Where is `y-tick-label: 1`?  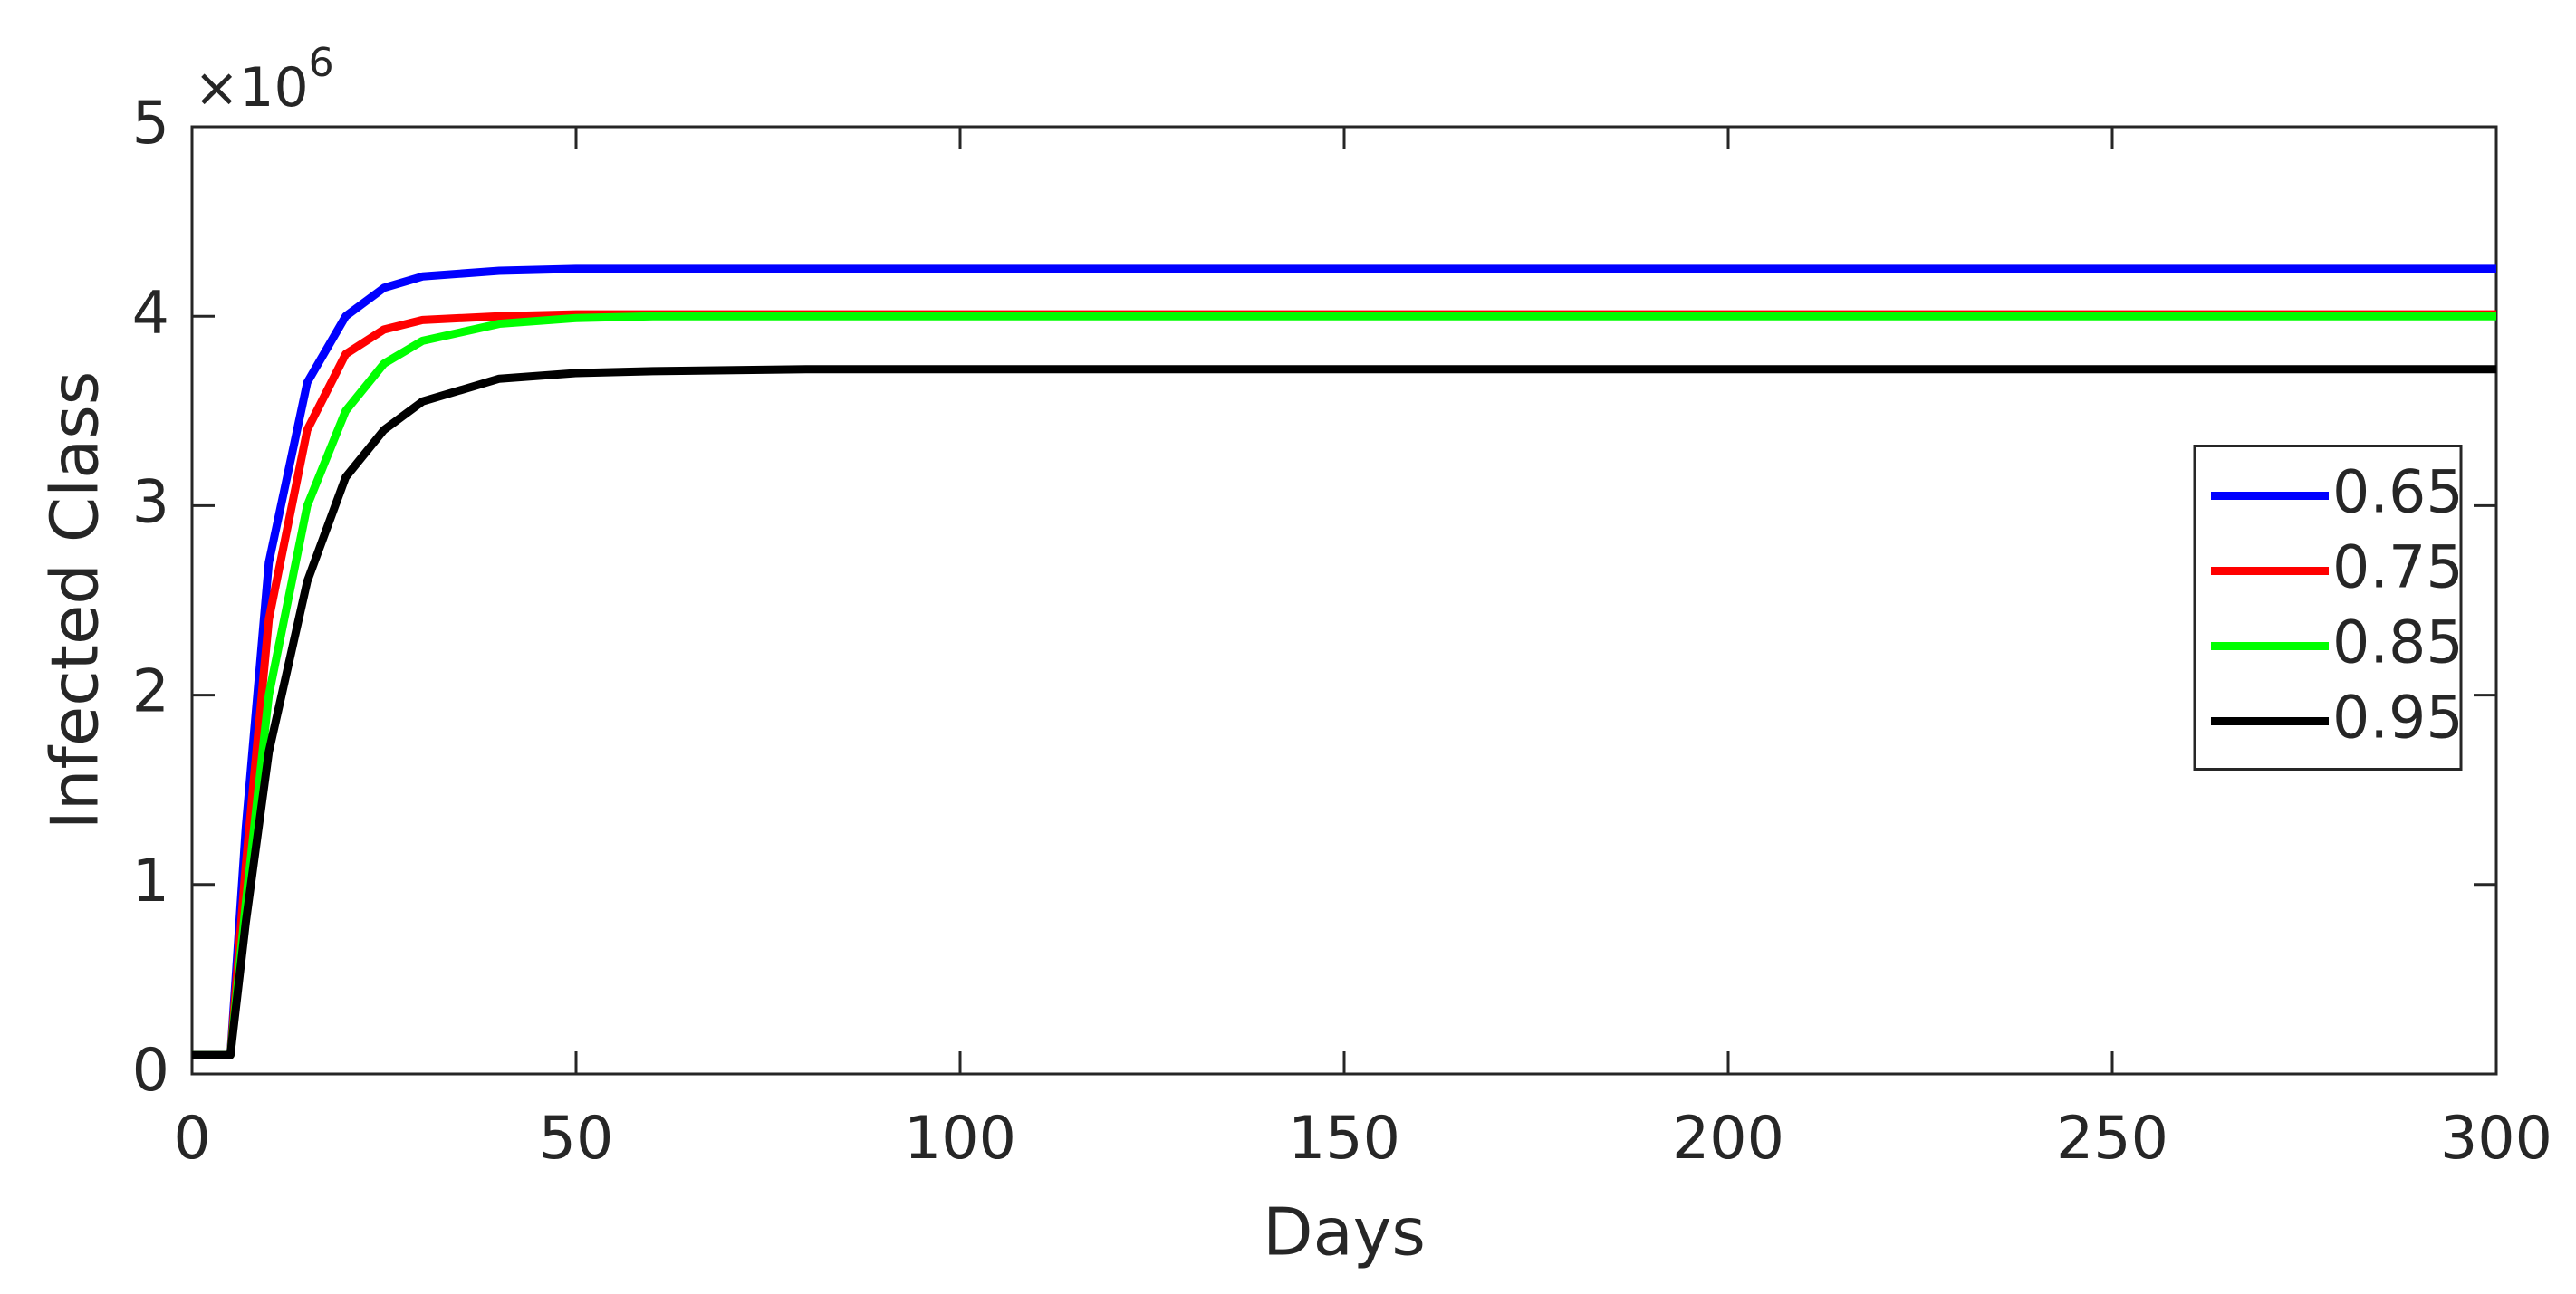 y-tick-label: 1 is located at coordinates (150, 881).